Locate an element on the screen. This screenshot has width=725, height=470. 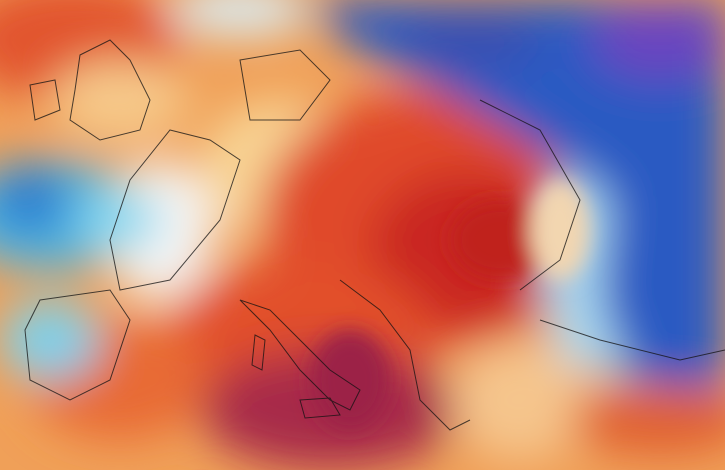
hot-area is located at coordinates (500, 240).